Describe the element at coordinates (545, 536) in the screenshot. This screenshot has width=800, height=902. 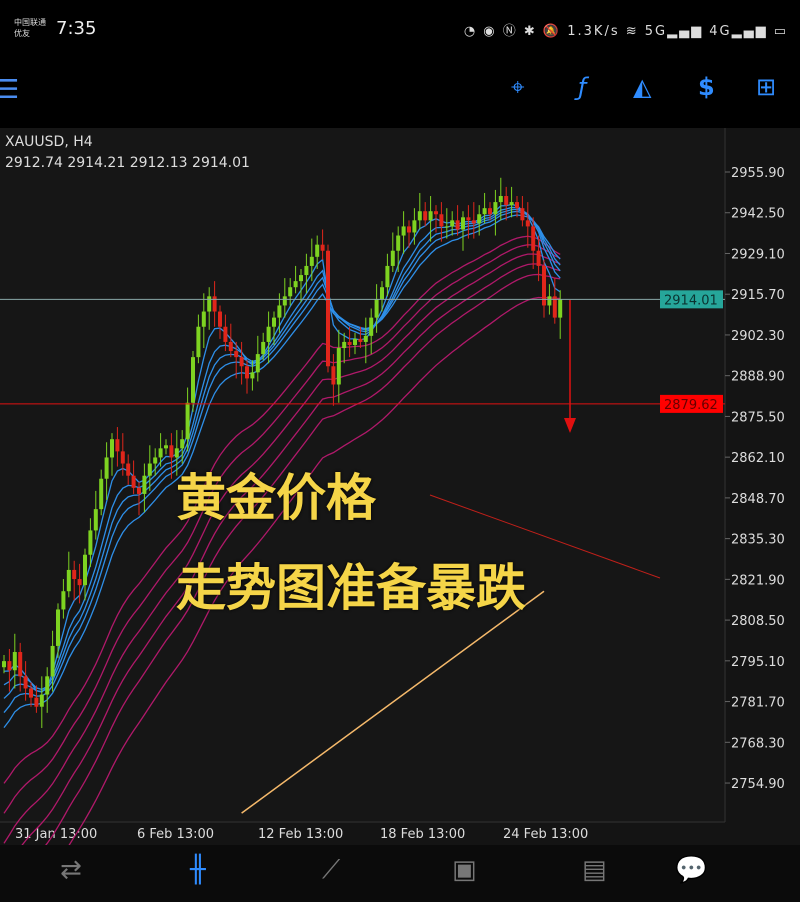
I see `trend-line` at that location.